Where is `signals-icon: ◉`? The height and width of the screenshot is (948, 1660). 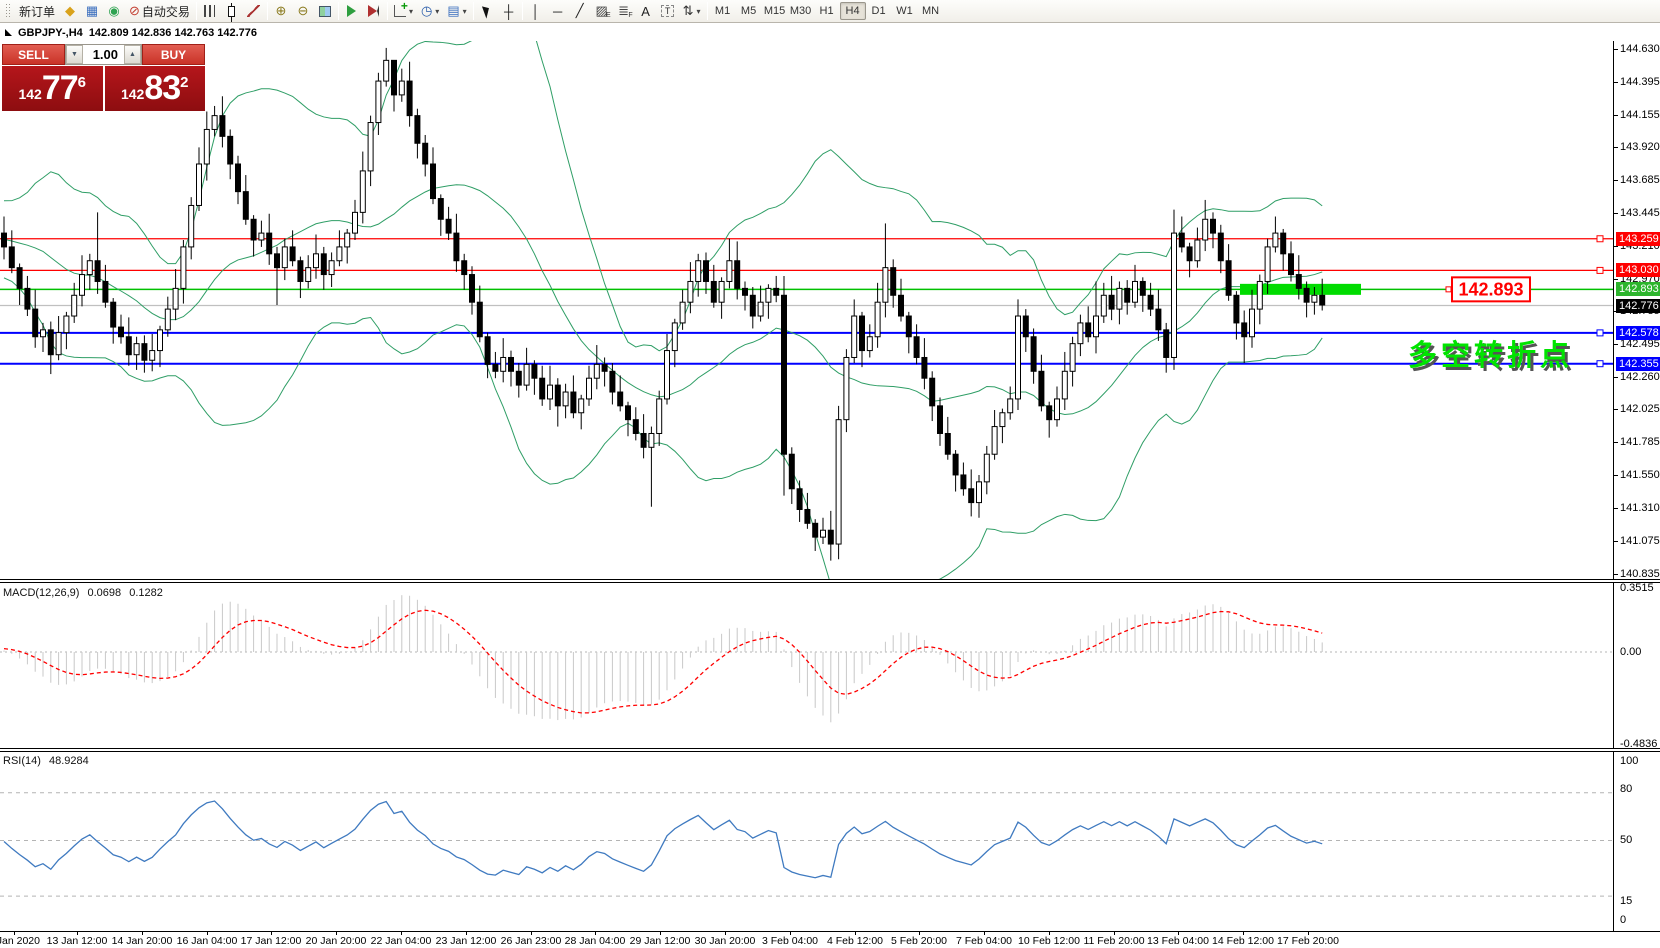
signals-icon: ◉ is located at coordinates (114, 11).